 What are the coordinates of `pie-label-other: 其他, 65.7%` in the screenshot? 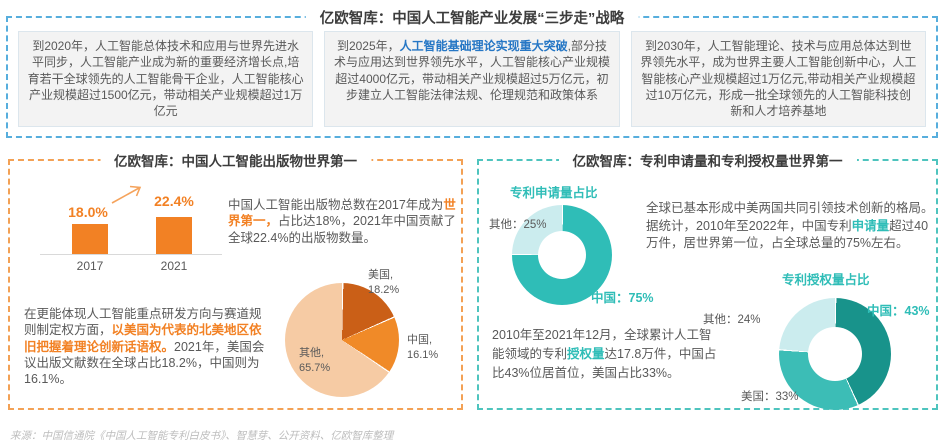 It's located at (314, 361).